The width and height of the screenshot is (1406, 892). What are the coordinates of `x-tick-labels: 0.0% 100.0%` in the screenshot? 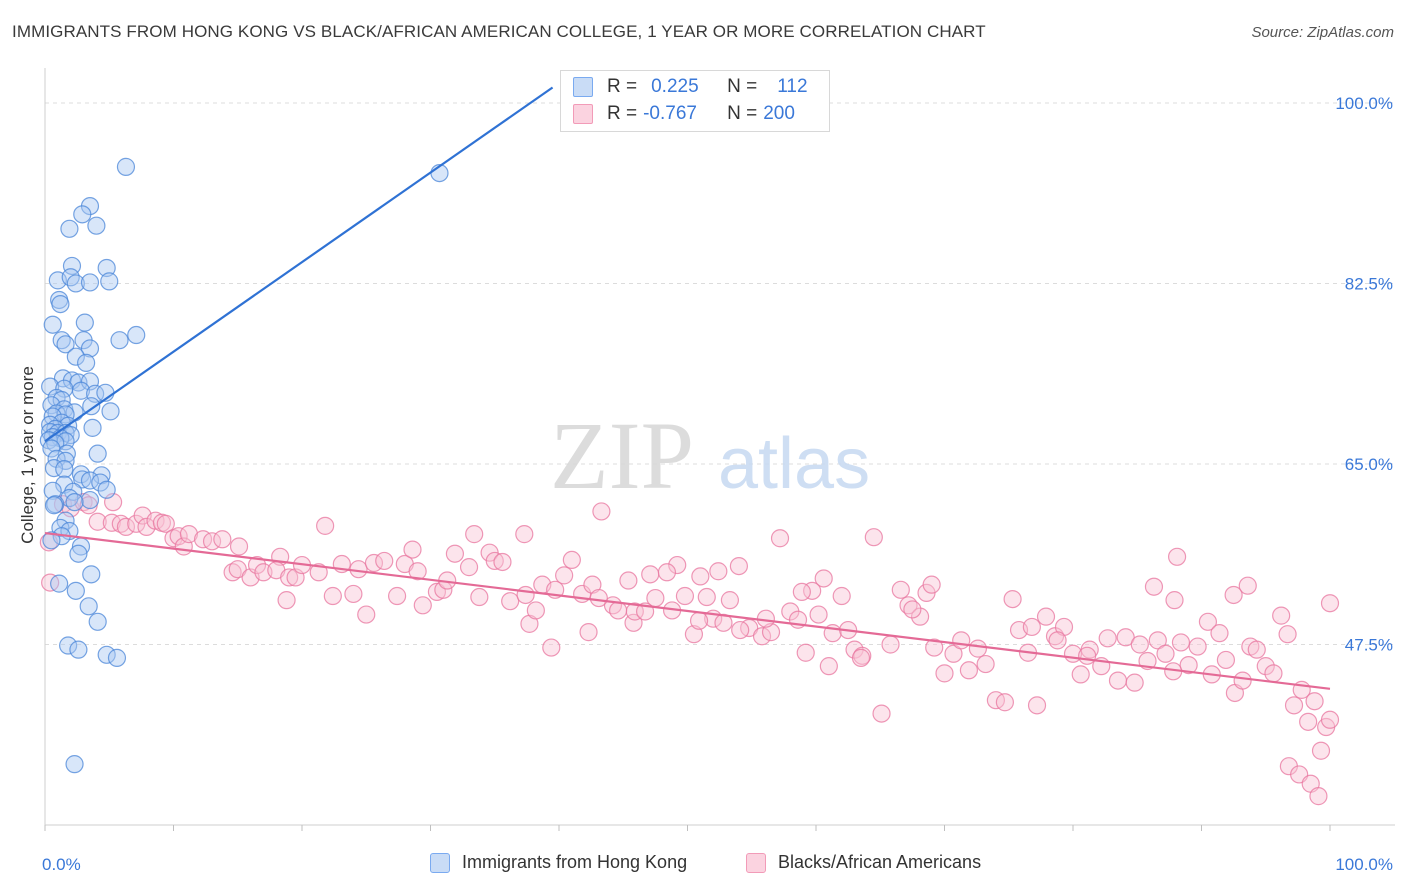 It's located at (717, 864).